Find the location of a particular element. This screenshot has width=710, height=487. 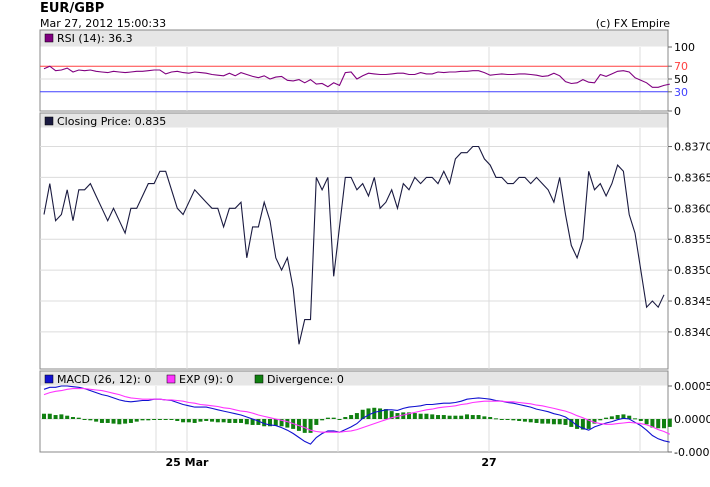

macd-ytick-label-1: 0.0000 is located at coordinates (692, 419).